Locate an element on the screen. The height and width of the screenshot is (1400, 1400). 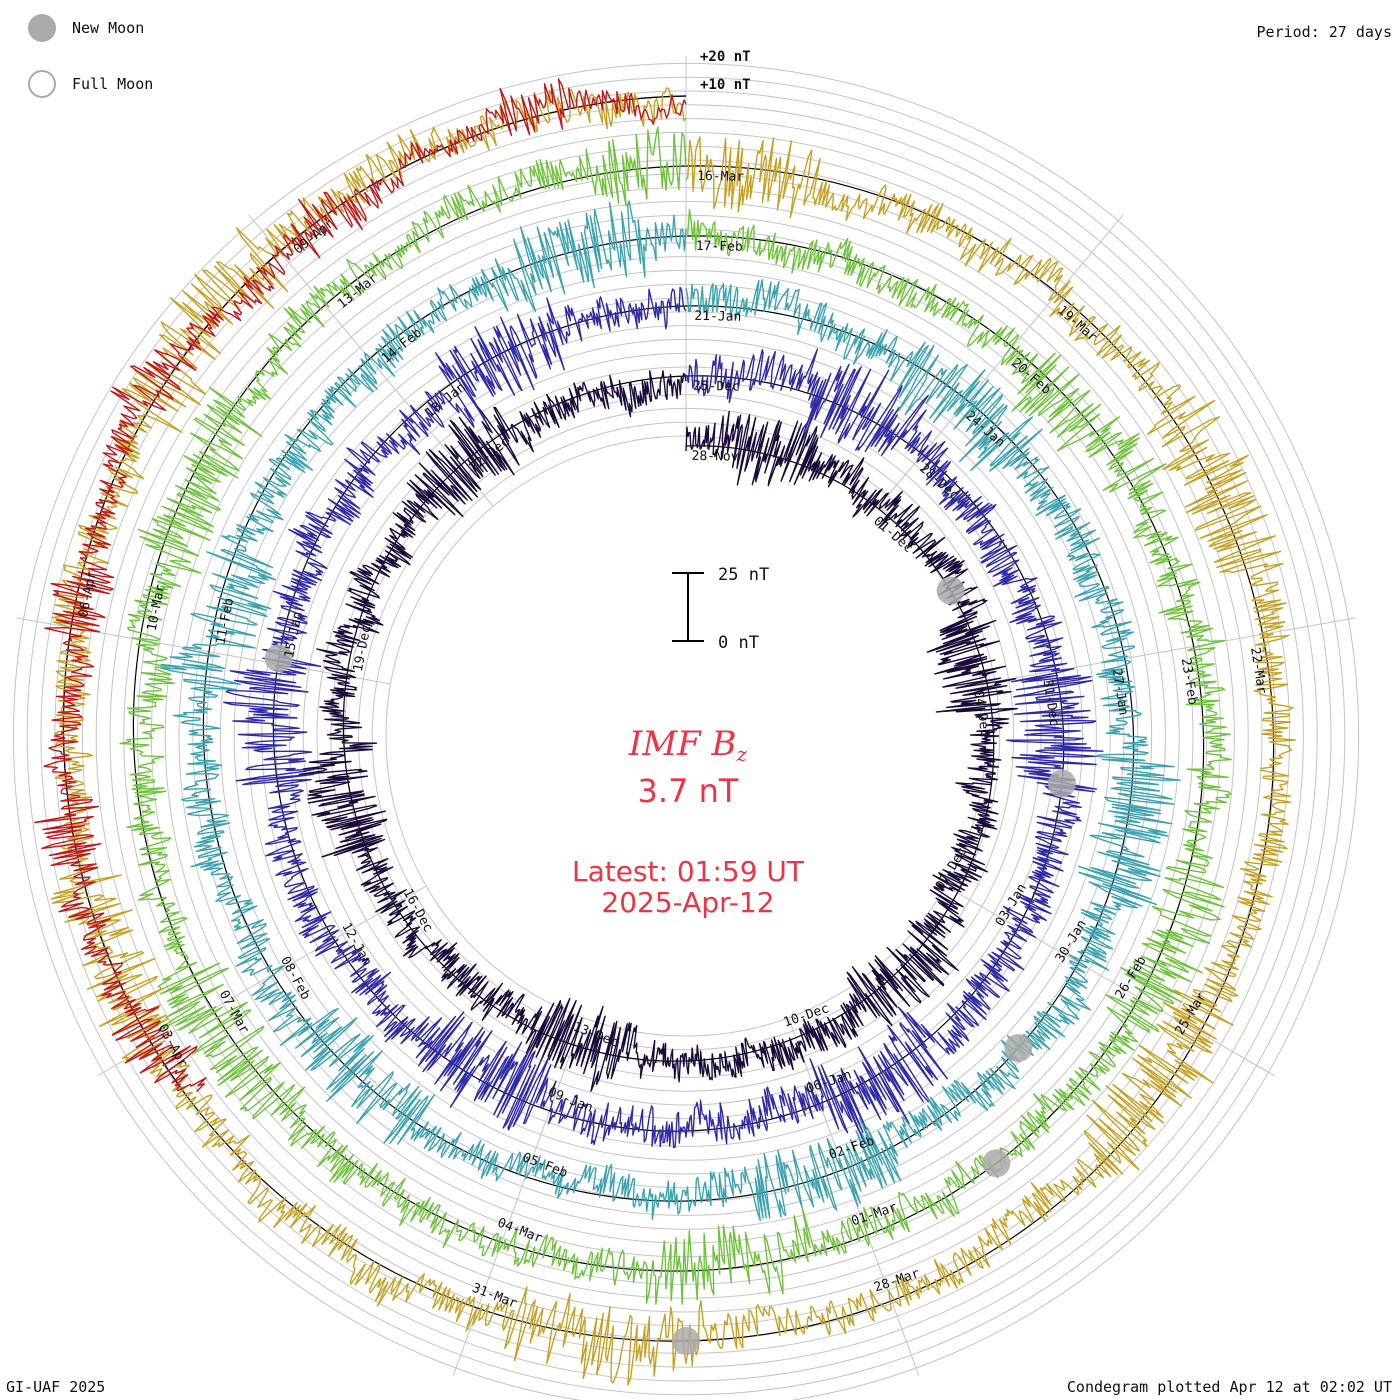
date-label: 17-Feb is located at coordinates (719, 247).